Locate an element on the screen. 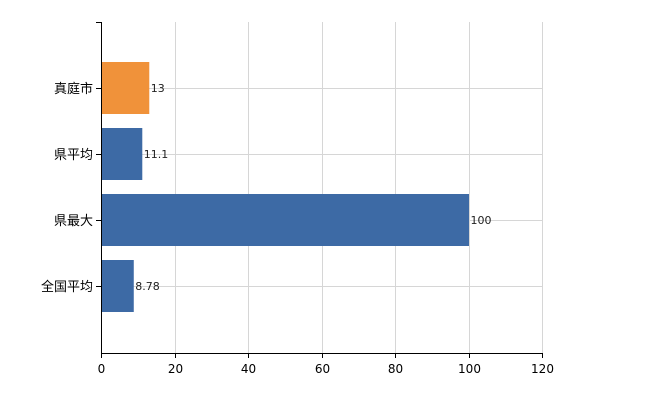  y-tick-label-0: 真庭市 is located at coordinates (73, 89).